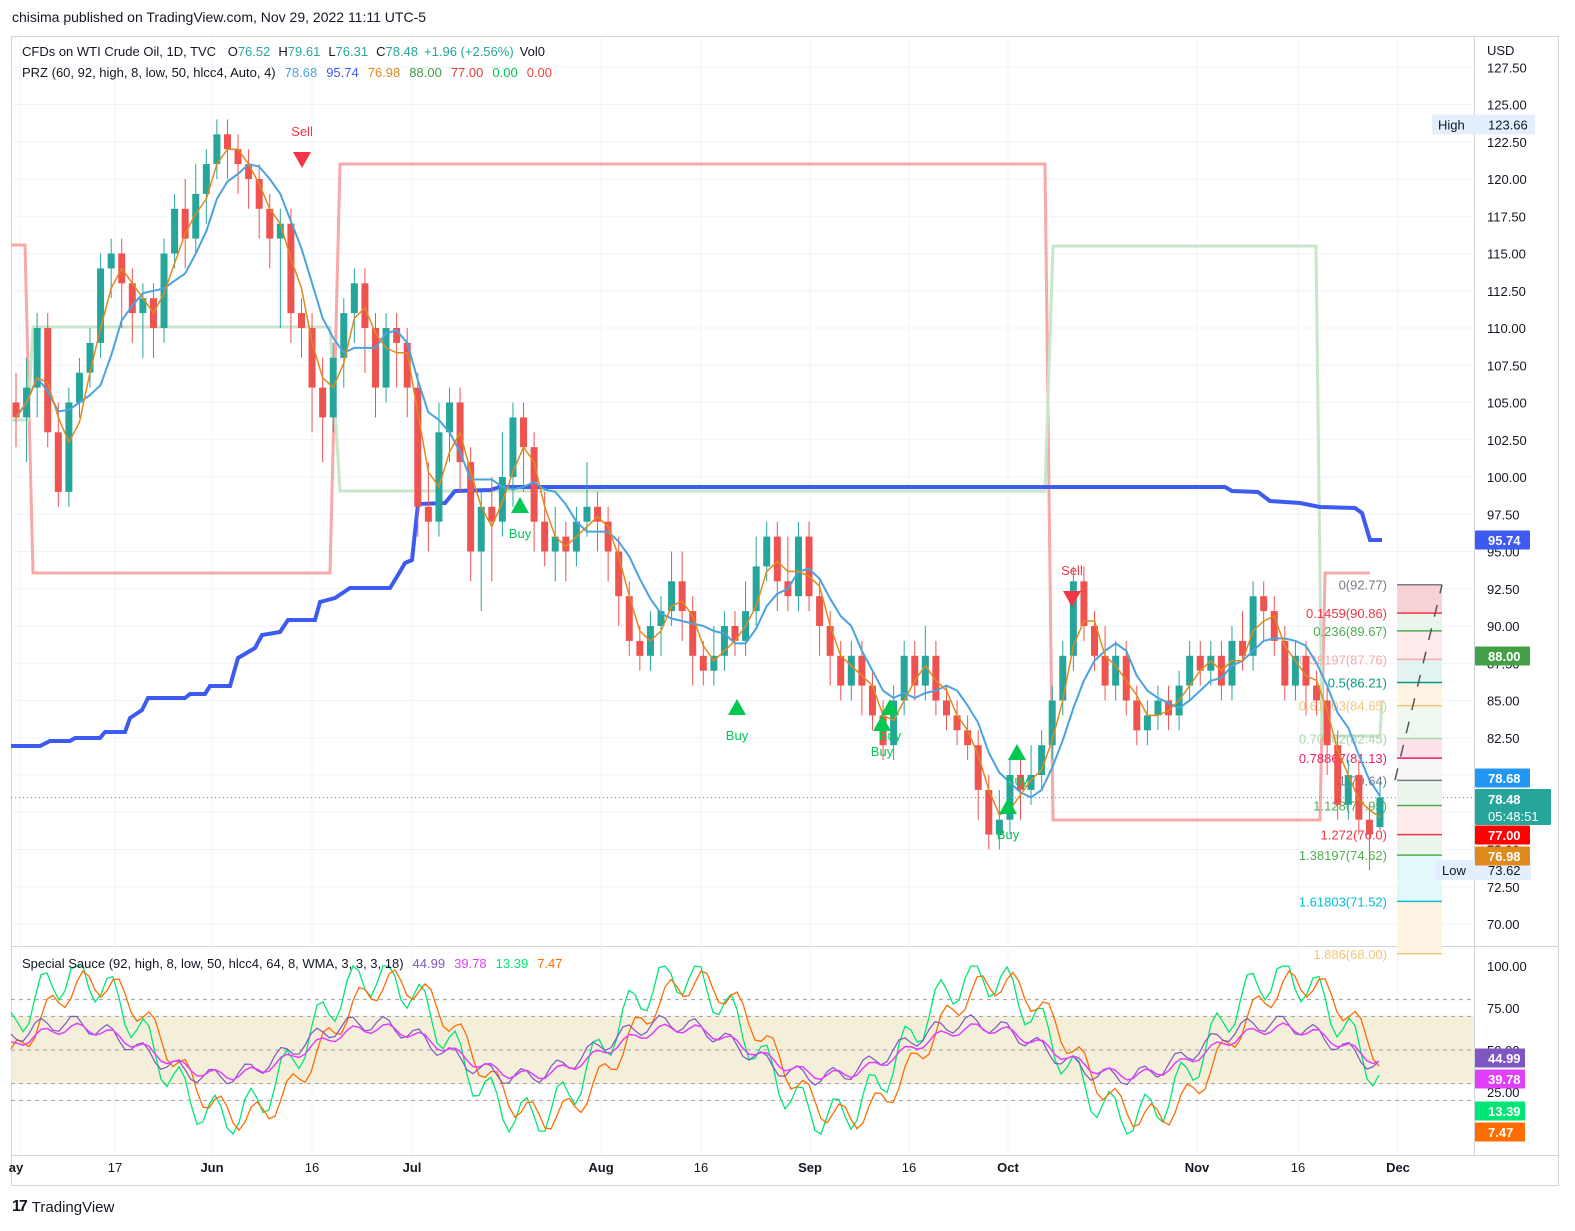  I want to click on price-tick-label: 120.00, so click(1507, 179).